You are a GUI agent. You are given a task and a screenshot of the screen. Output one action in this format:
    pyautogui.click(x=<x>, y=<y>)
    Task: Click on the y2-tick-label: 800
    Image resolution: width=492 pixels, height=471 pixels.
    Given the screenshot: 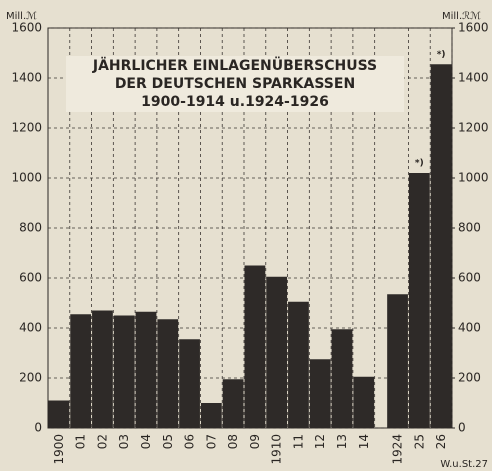 What is the action you would take?
    pyautogui.click(x=469, y=228)
    